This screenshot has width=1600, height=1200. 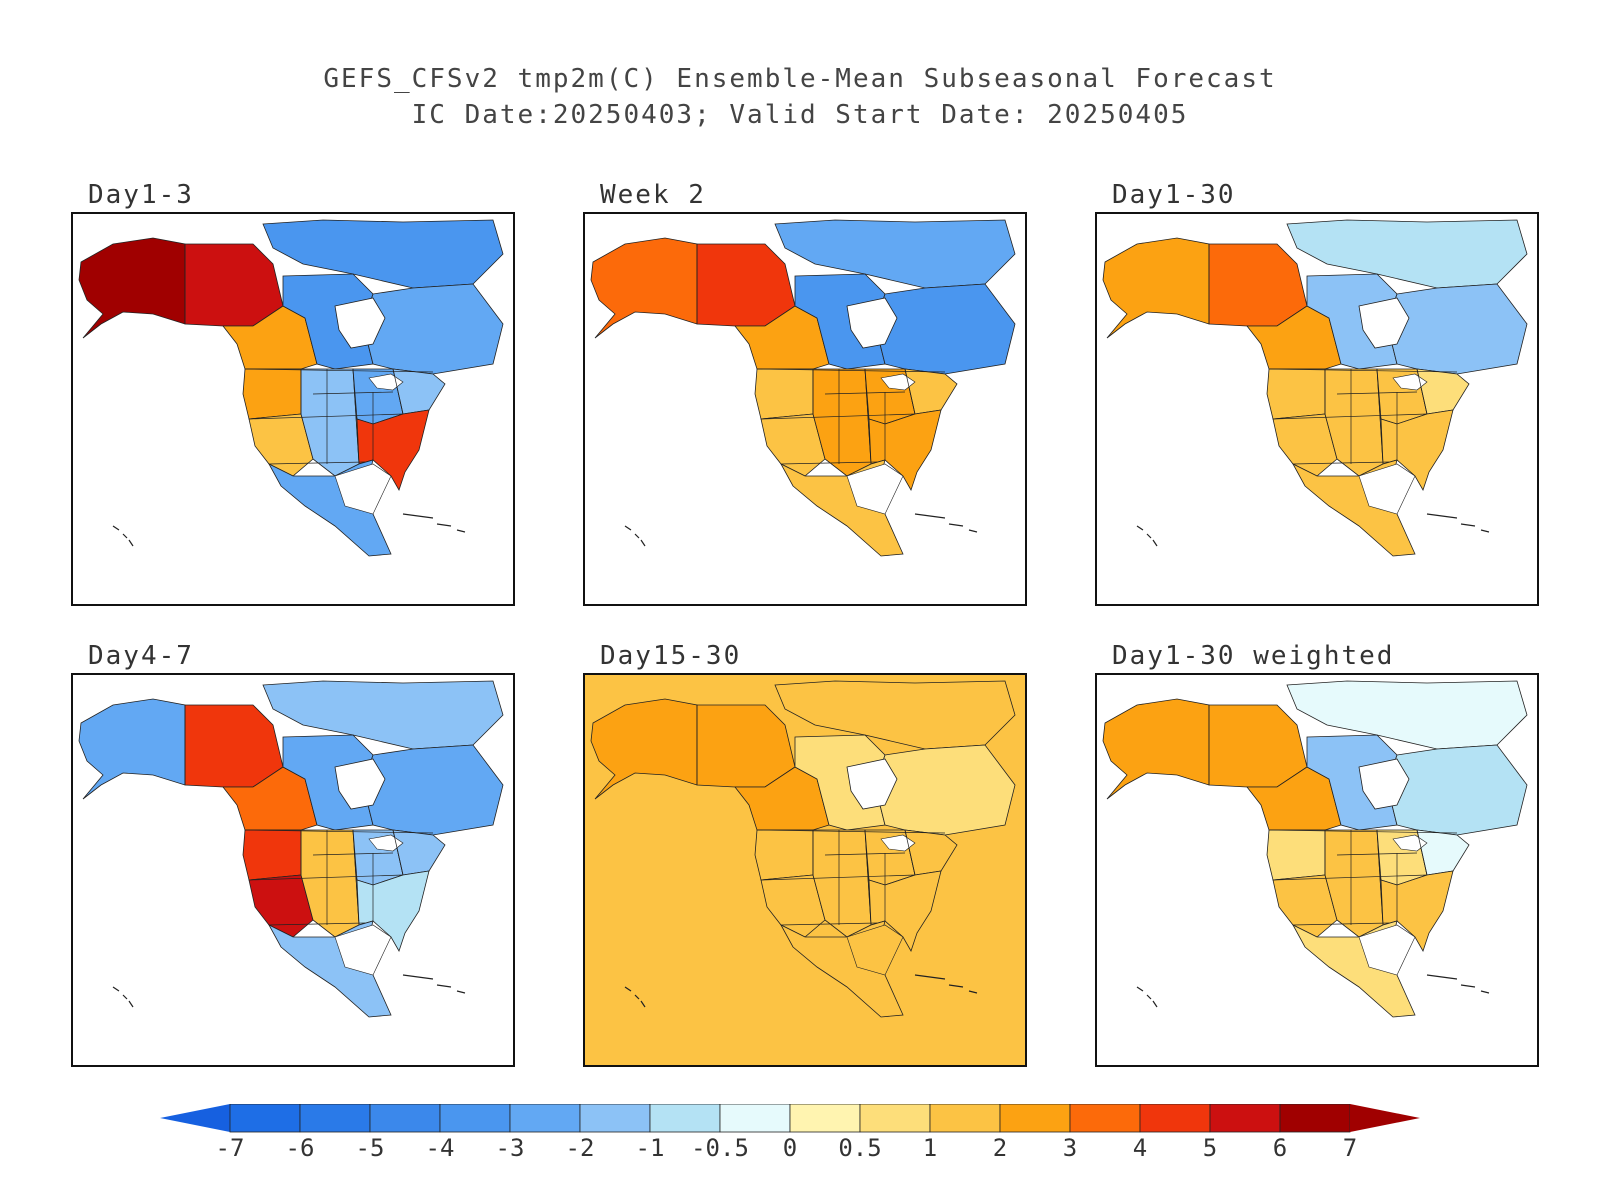 I want to click on colorbar-tick-label: 6, so click(x=1280, y=1148).